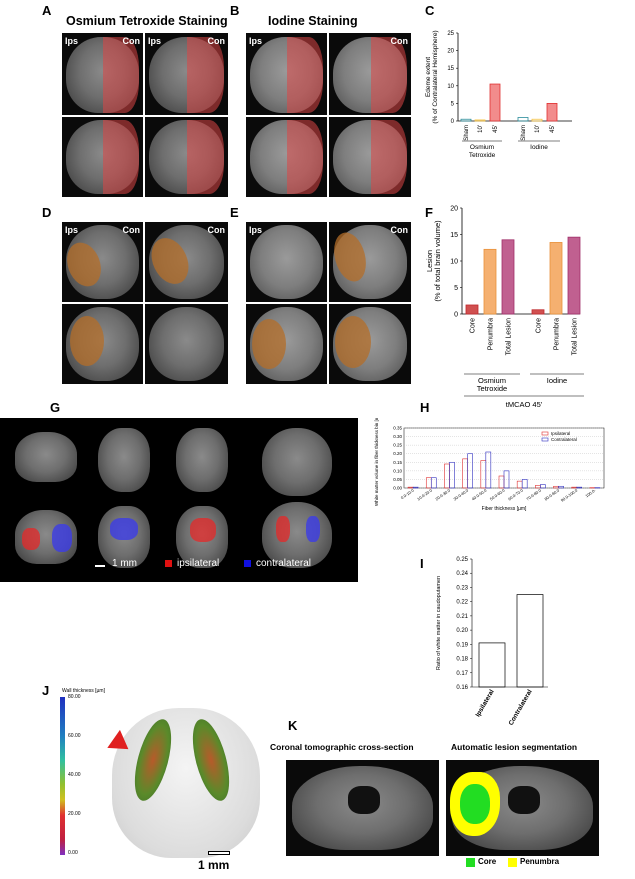 The image size is (635, 879). I want to click on i-ylabel: Ratio of white matter in caudoputamen, so click(439, 623).